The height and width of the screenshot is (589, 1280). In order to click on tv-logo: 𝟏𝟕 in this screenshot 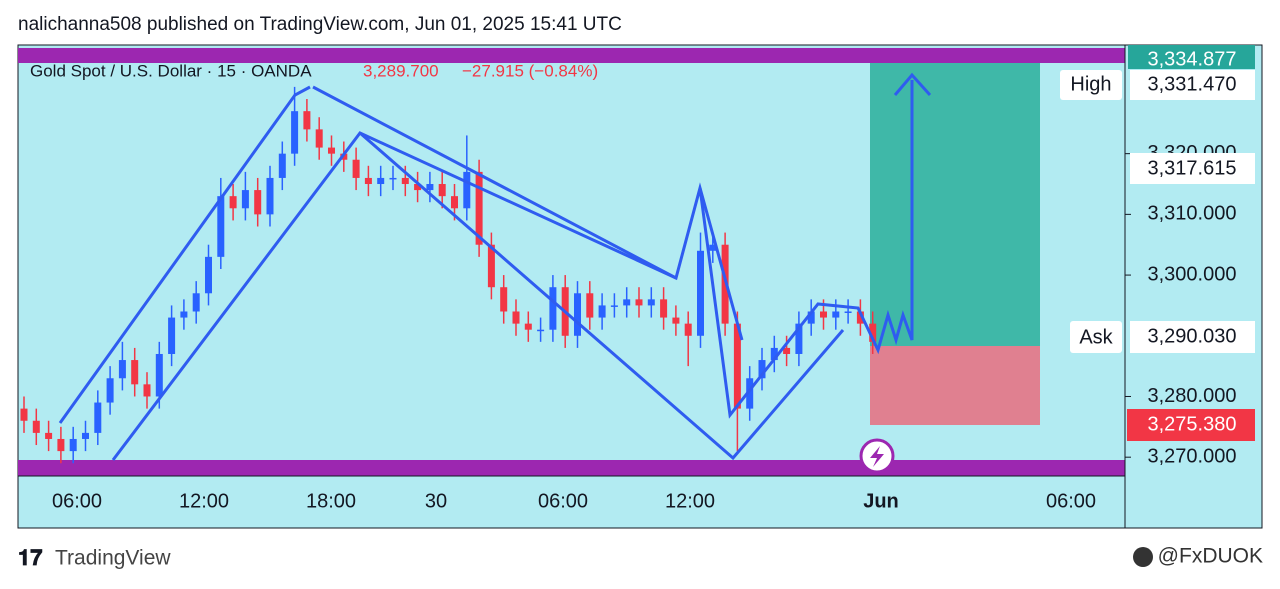, I will do `click(30, 557)`.